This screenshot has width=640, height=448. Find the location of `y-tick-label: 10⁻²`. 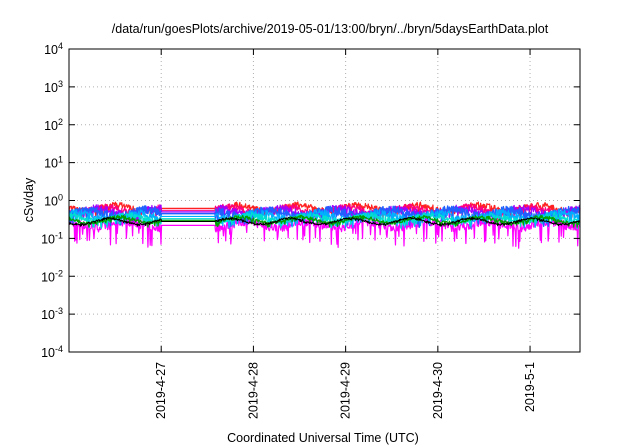

y-tick-label: 10⁻² is located at coordinates (52, 276).